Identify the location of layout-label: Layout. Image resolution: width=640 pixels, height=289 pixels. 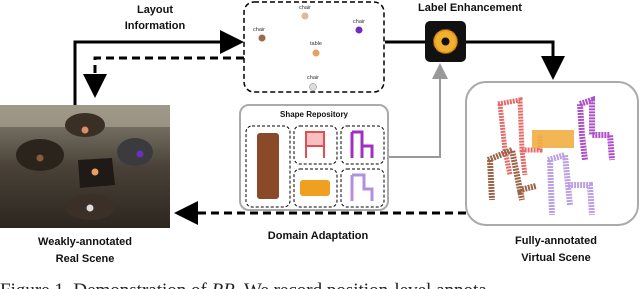
(155, 10).